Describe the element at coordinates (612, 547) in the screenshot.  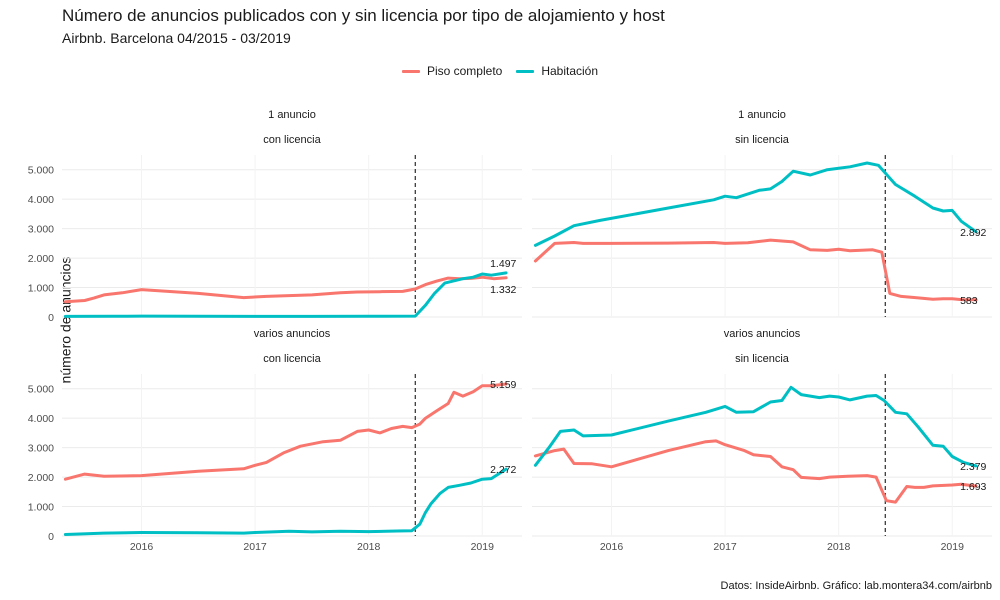
I see `panel-4-x-tick-label: 2016` at that location.